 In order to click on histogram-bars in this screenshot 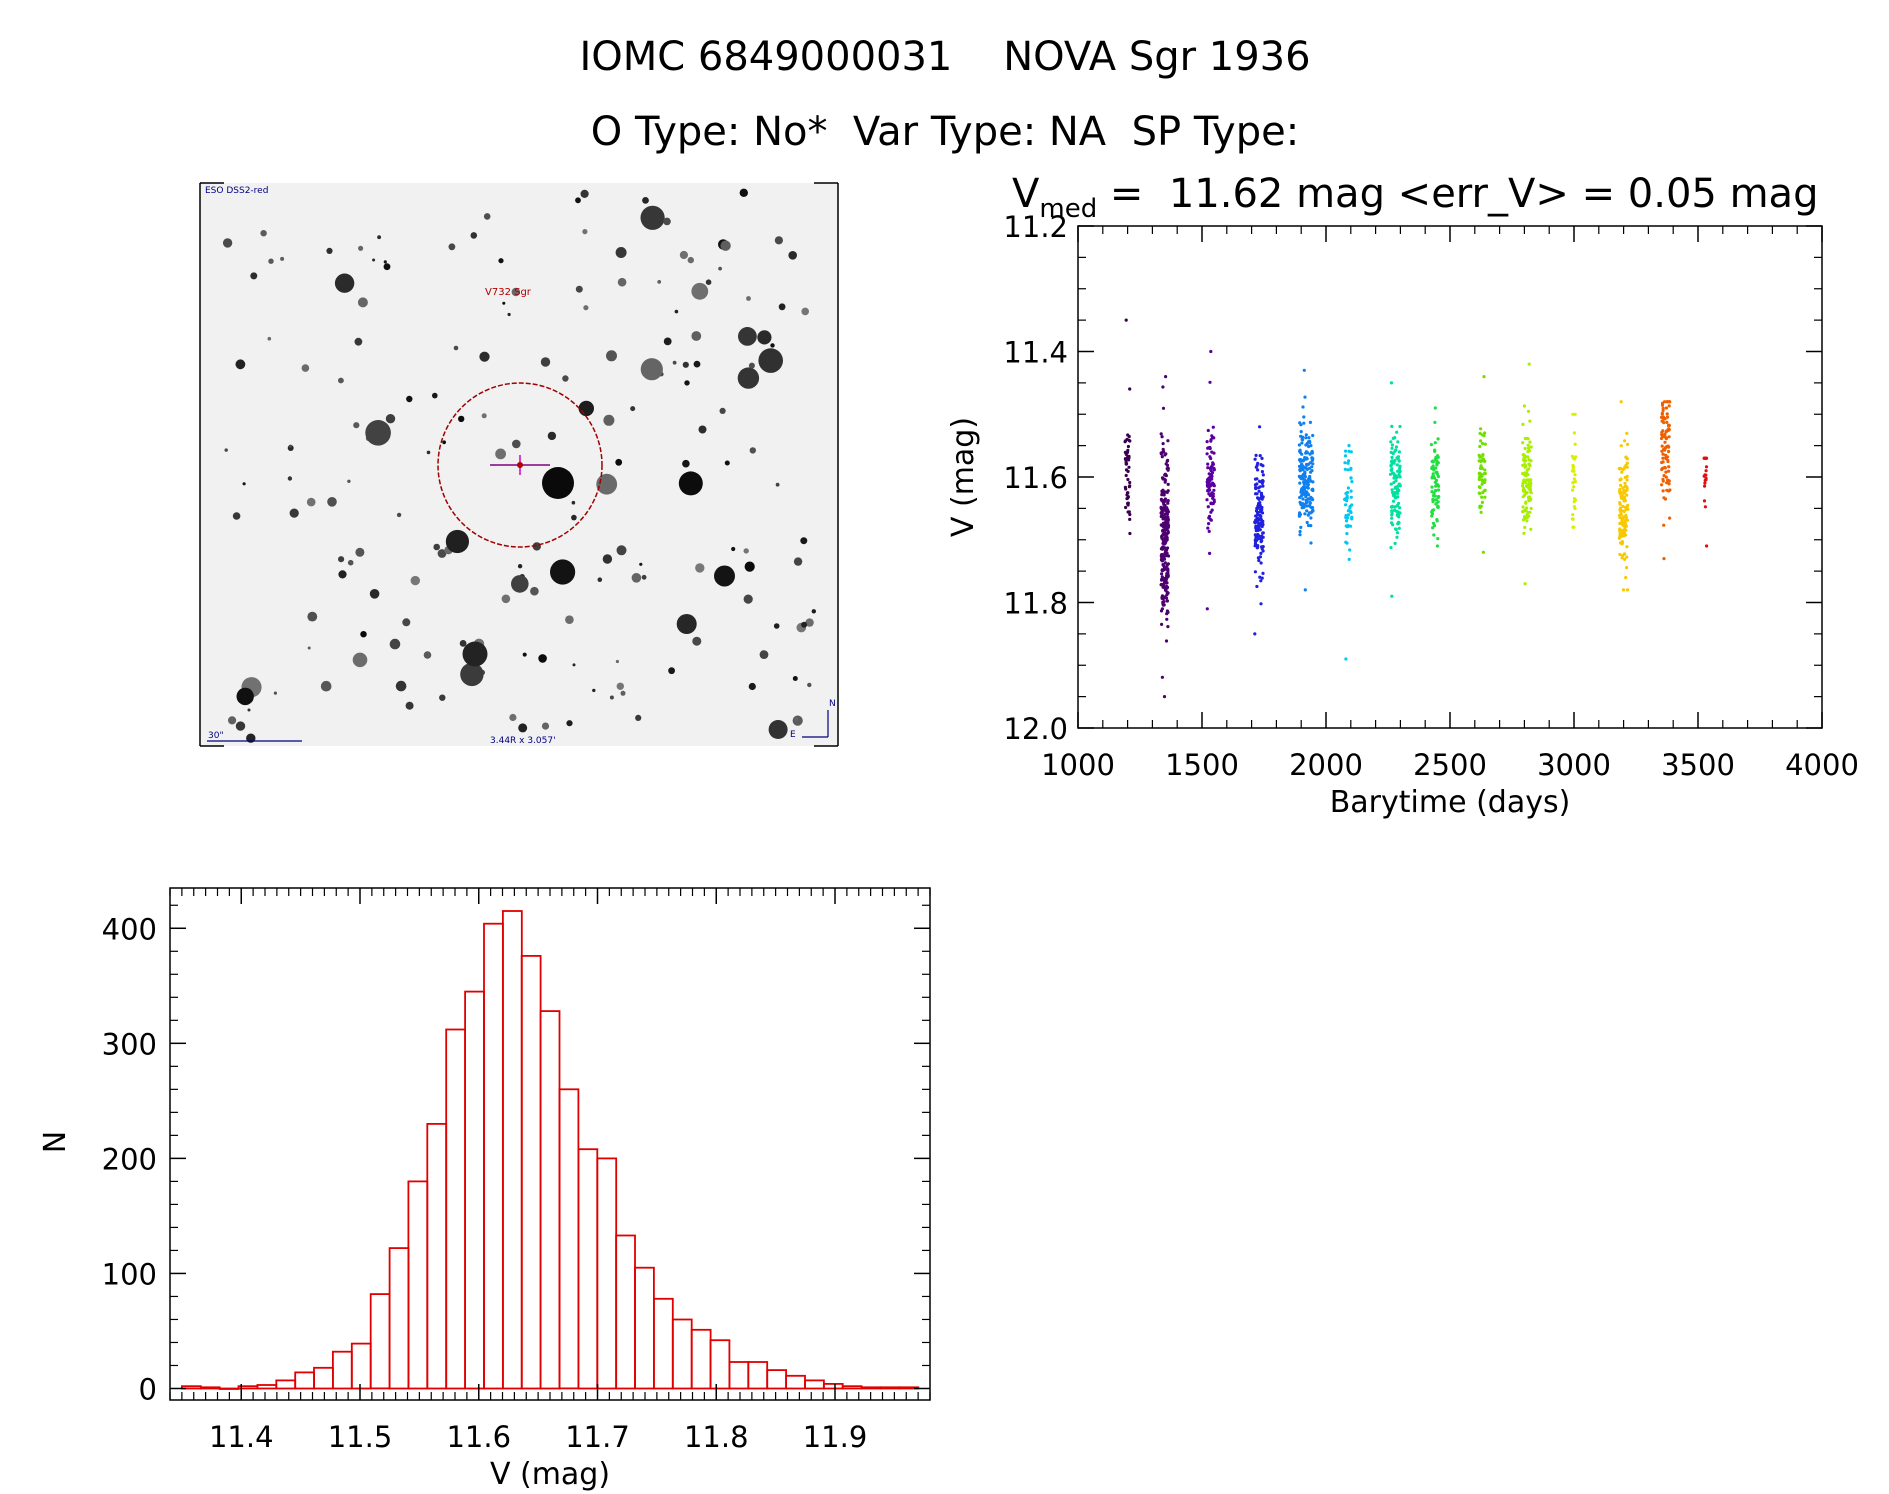, I will do `click(550, 1150)`.